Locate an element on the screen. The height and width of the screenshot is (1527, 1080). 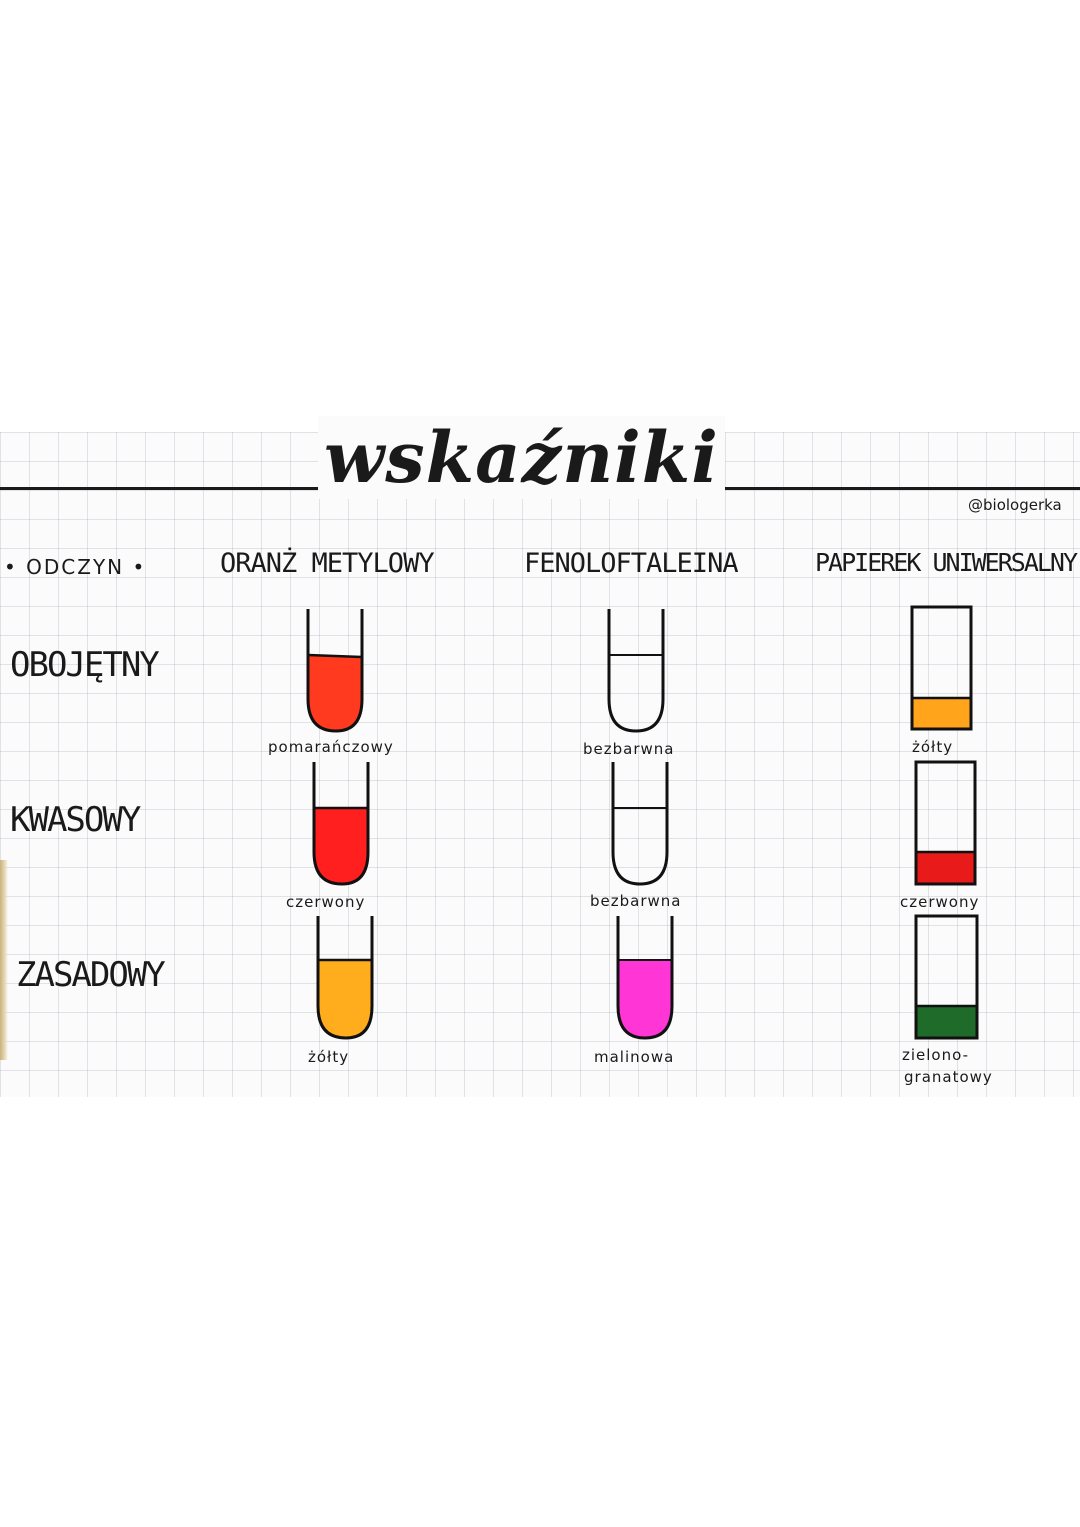
result-methyl-orange-basic: żółty is located at coordinates (329, 1057).